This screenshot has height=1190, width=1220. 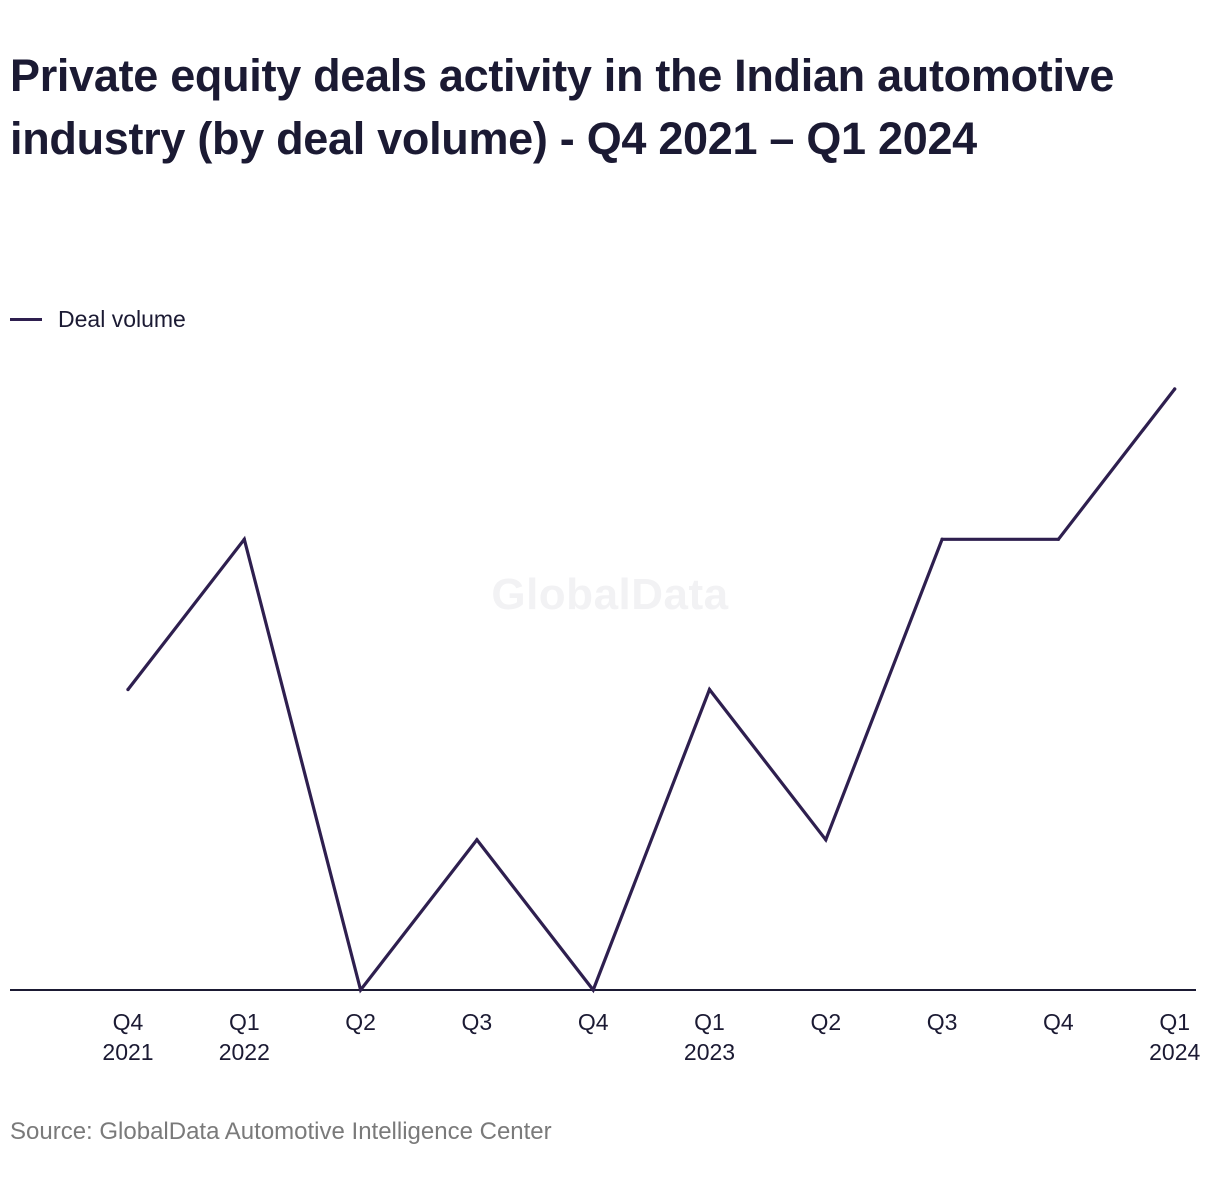 I want to click on legend-swatch, so click(x=26, y=319).